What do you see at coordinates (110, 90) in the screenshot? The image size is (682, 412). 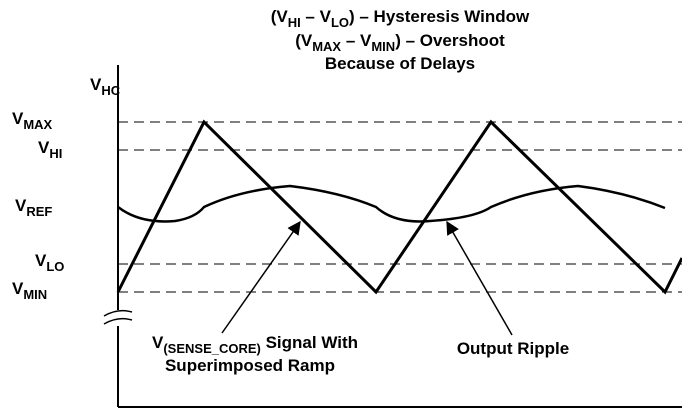 I see `subscript: HC` at bounding box center [110, 90].